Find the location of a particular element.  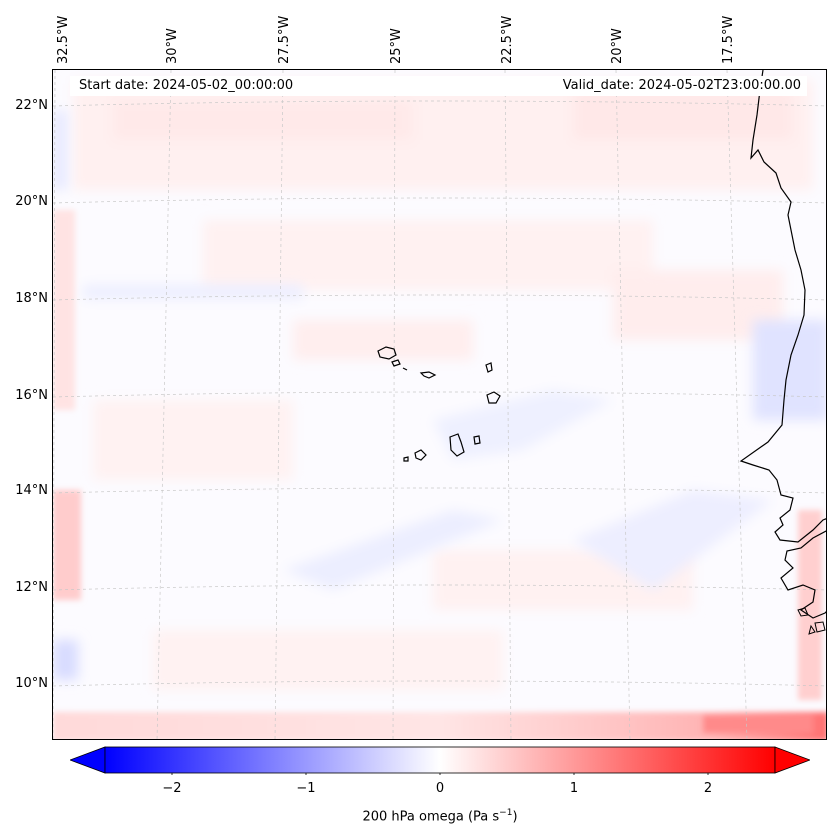

island-santa-luzia is located at coordinates (405, 369).